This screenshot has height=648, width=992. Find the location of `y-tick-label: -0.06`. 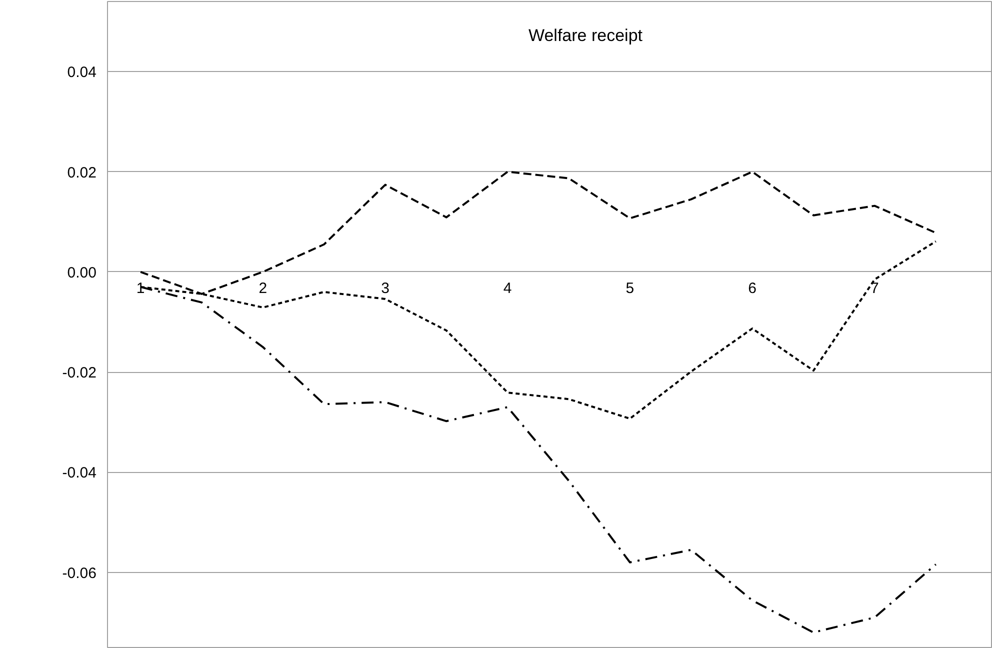

y-tick-label: -0.06 is located at coordinates (79, 573).